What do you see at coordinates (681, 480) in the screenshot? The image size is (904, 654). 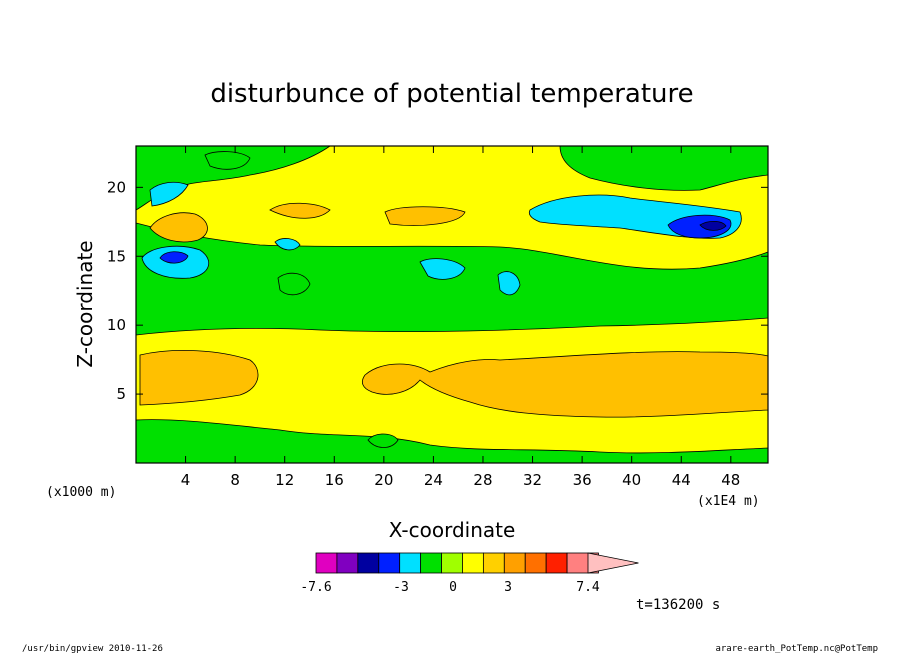 I see `x-tick-label: 44` at bounding box center [681, 480].